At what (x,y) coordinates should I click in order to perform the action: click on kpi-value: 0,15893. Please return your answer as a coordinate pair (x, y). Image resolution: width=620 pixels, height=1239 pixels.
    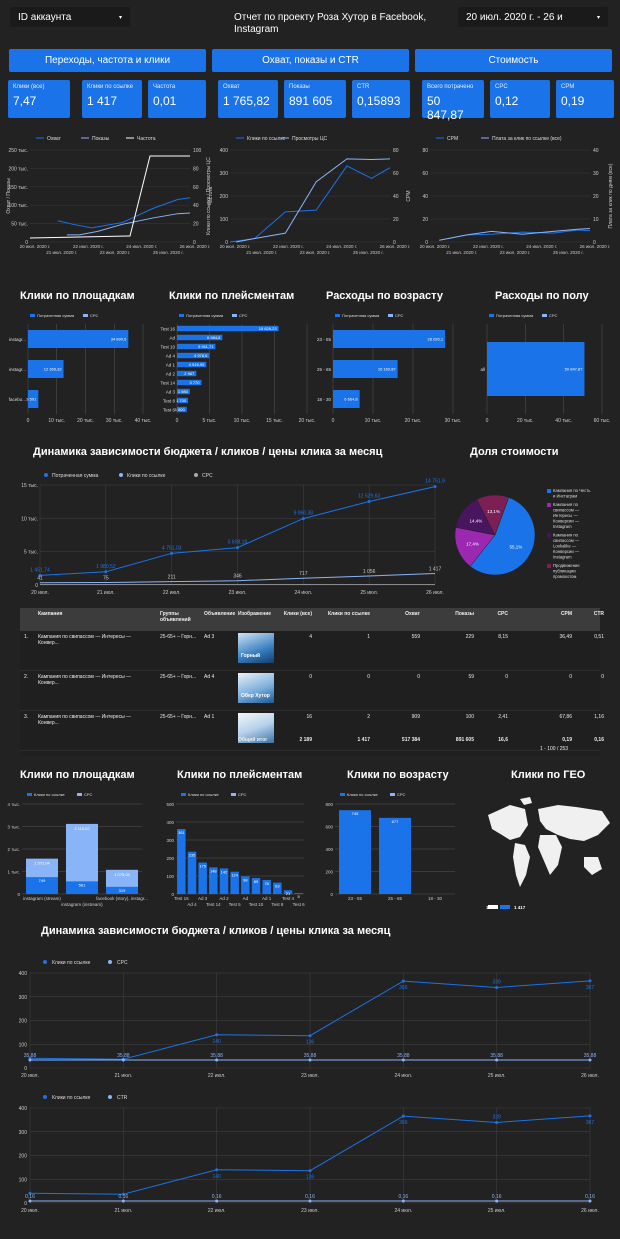
    Looking at the image, I should click on (379, 101).